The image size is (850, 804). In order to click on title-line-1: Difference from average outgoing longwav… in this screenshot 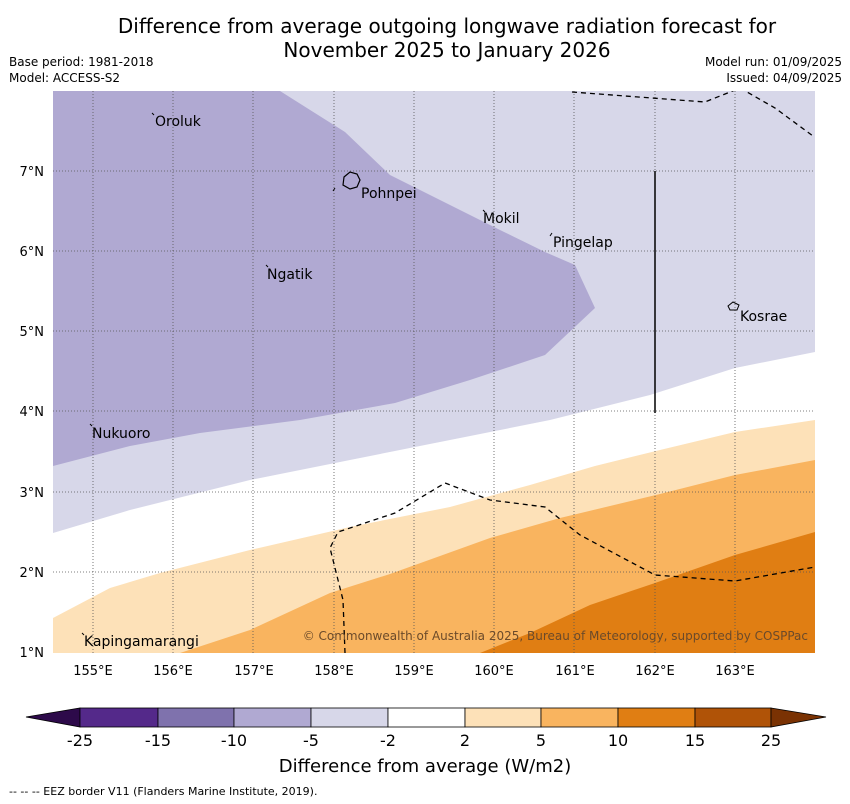, I will do `click(447, 26)`.